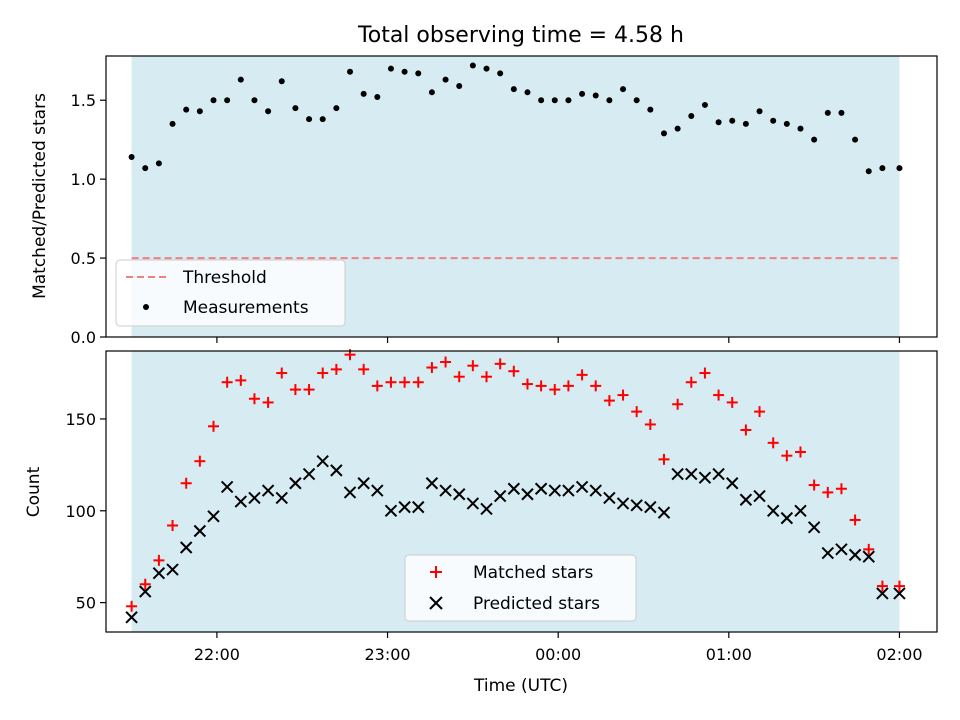 Image resolution: width=960 pixels, height=720 pixels. I want to click on legend-predicted-label: Predicted stars, so click(536, 604).